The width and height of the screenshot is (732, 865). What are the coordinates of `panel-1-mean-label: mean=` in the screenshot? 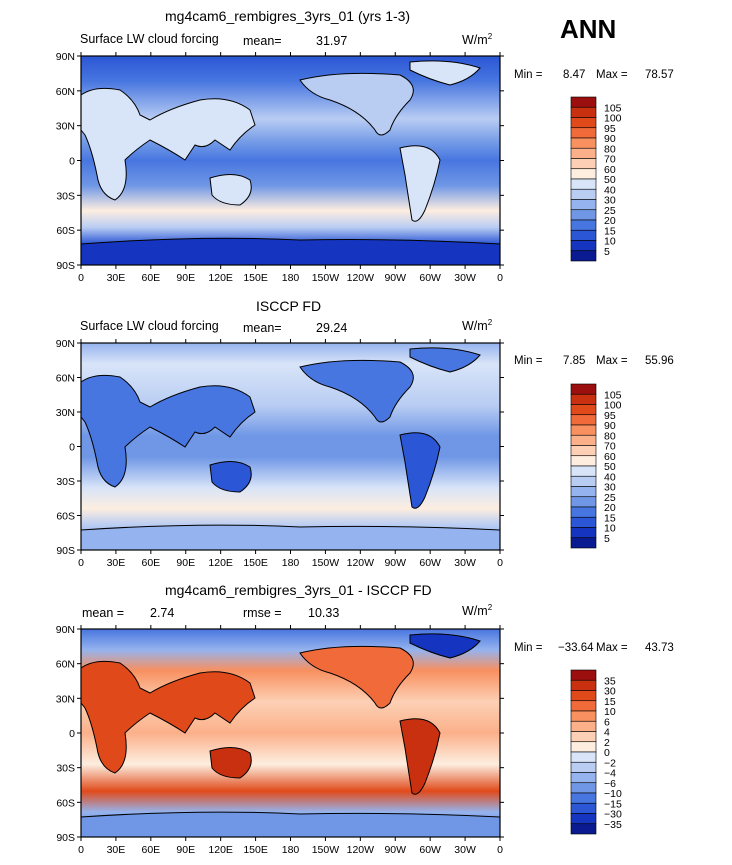 It's located at (262, 41).